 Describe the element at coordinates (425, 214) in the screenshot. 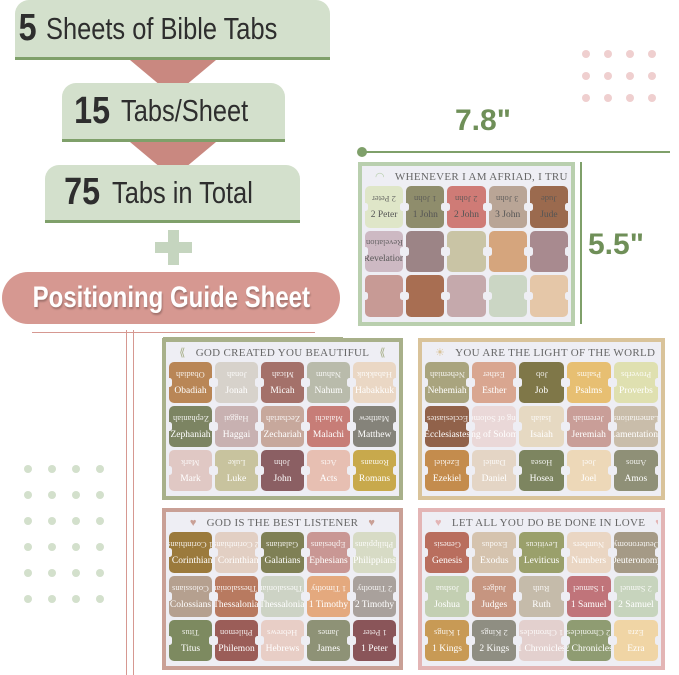

I see `tab-label: 1 John` at that location.